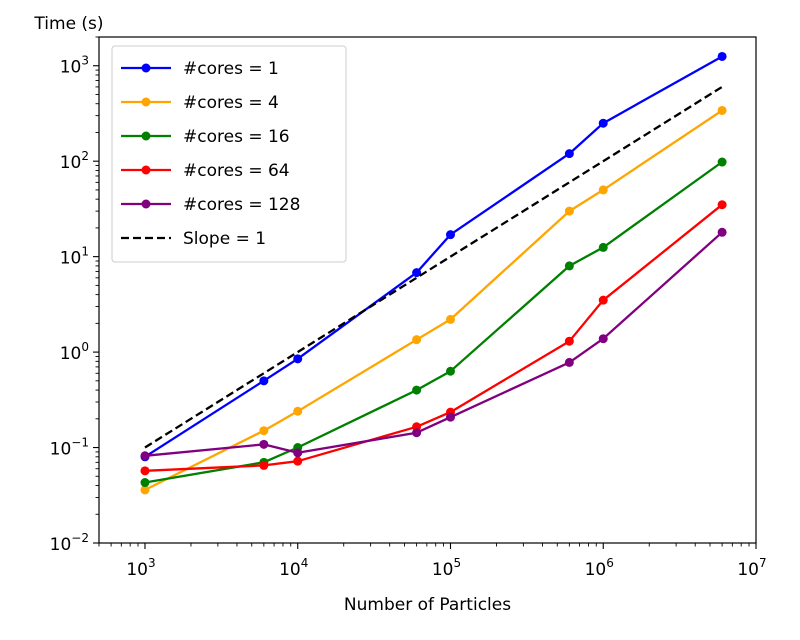 The height and width of the screenshot is (640, 800). Describe the element at coordinates (427, 605) in the screenshot. I see `x-axis-label: Number of Particles` at that location.